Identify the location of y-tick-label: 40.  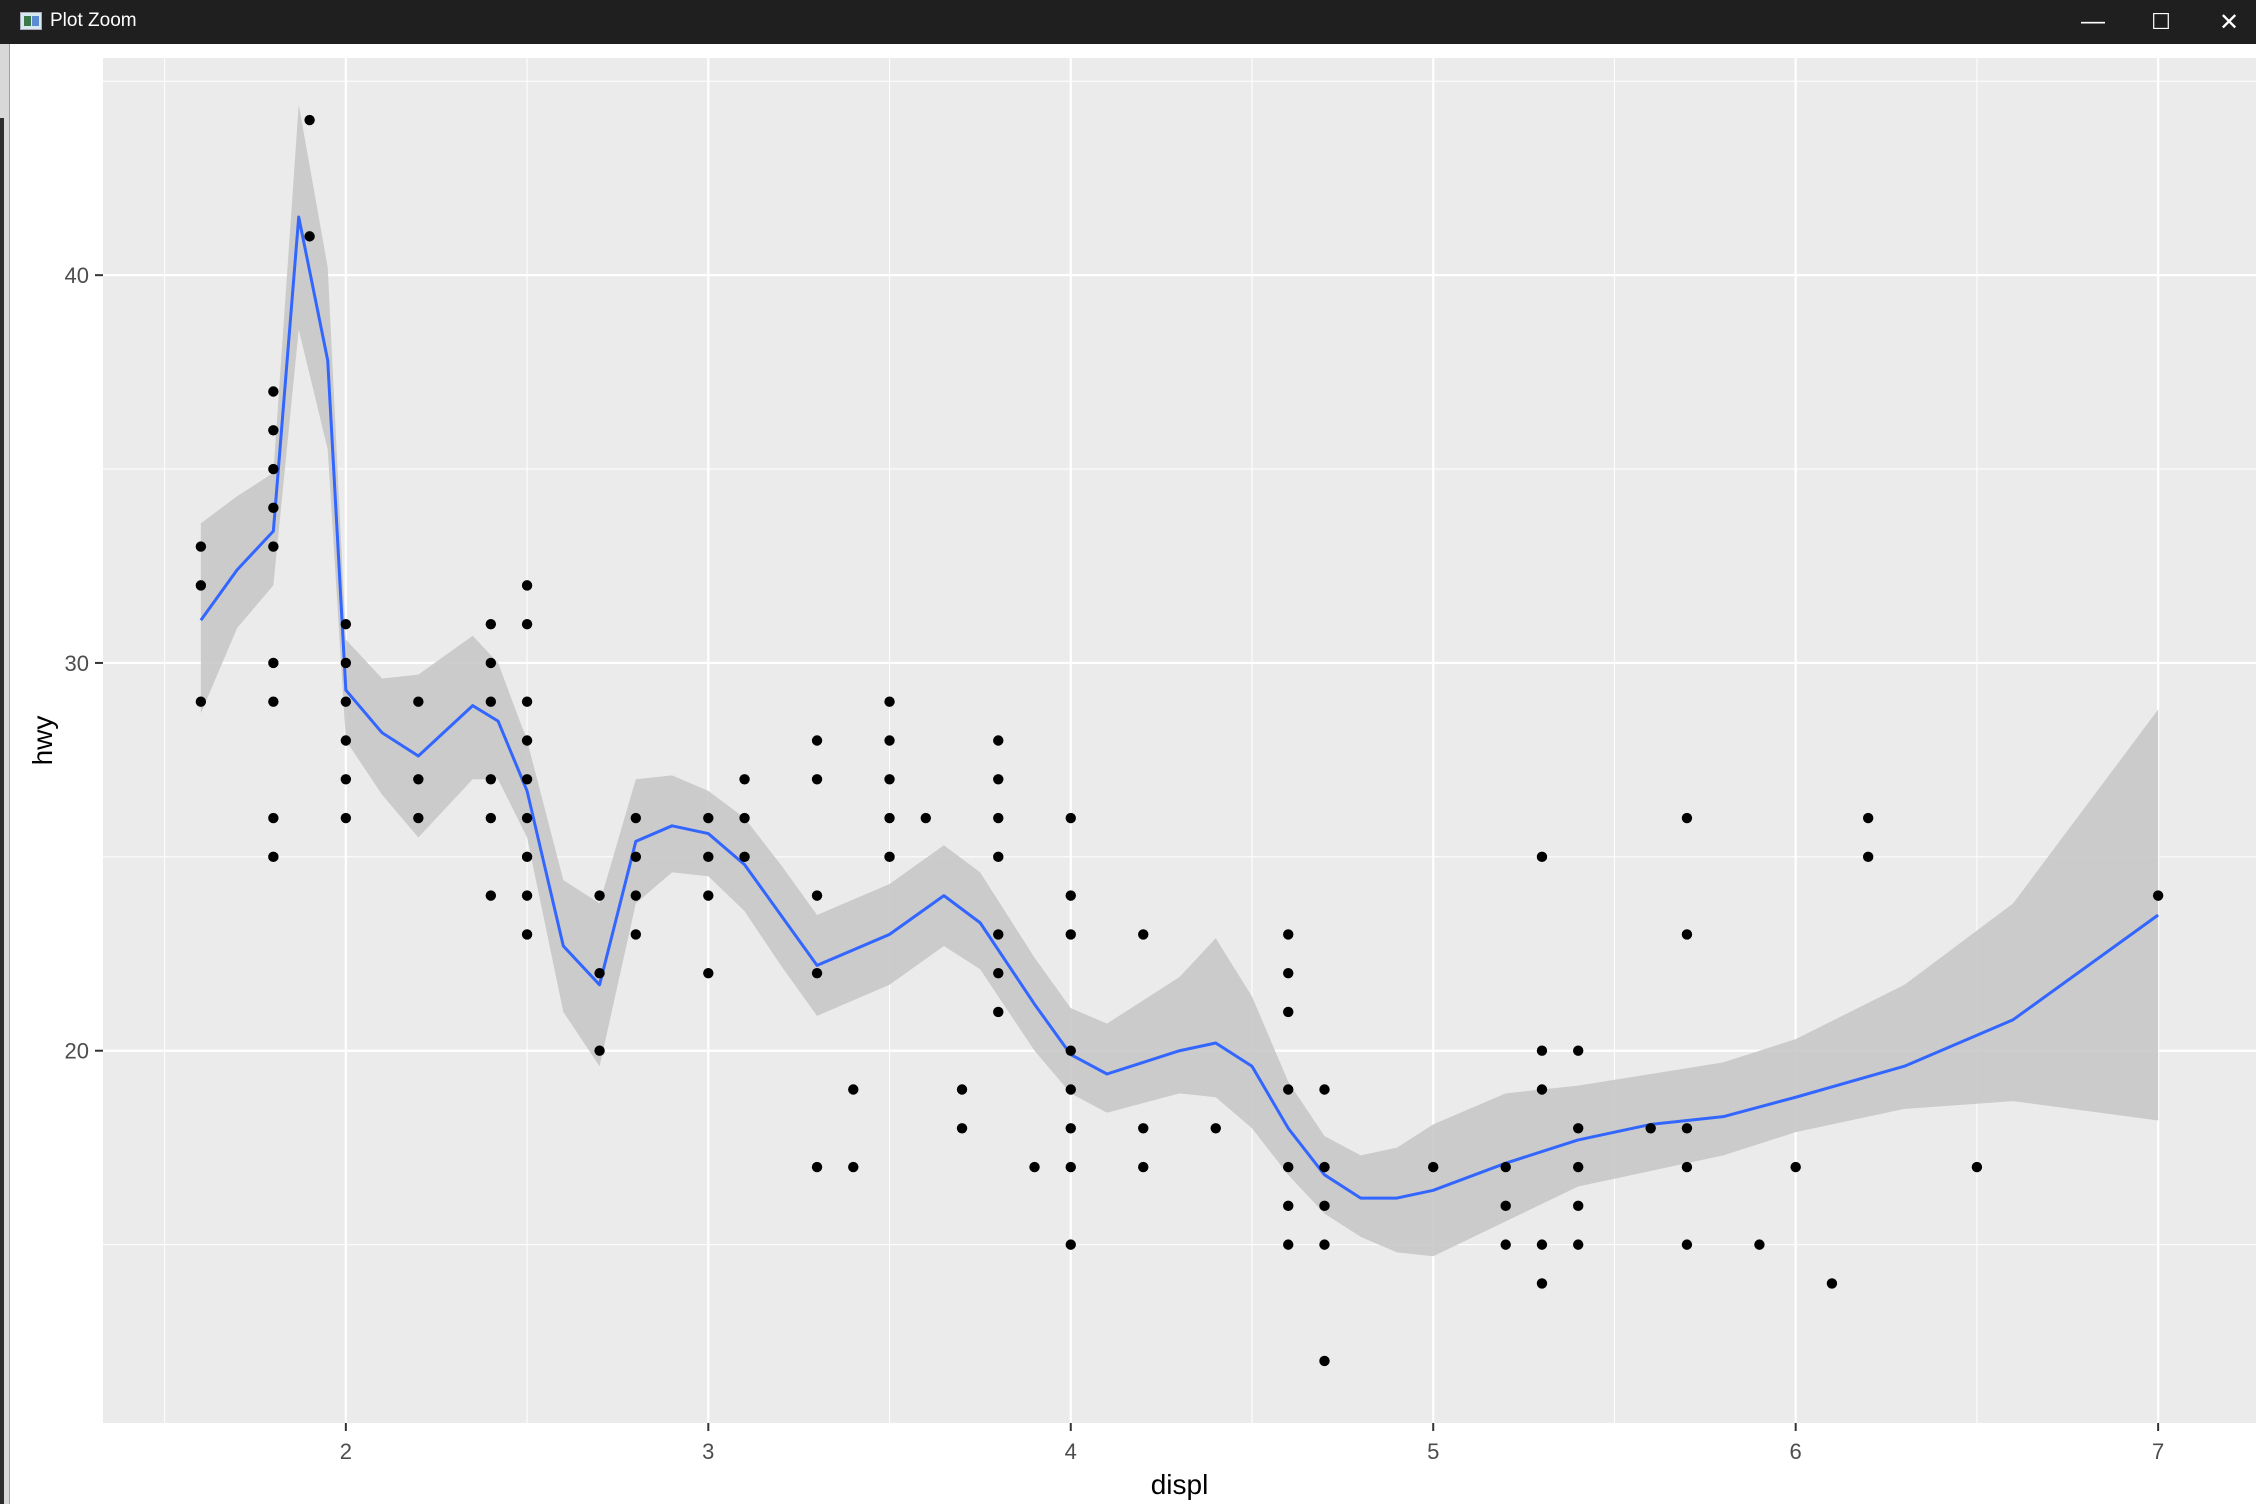
(77, 275).